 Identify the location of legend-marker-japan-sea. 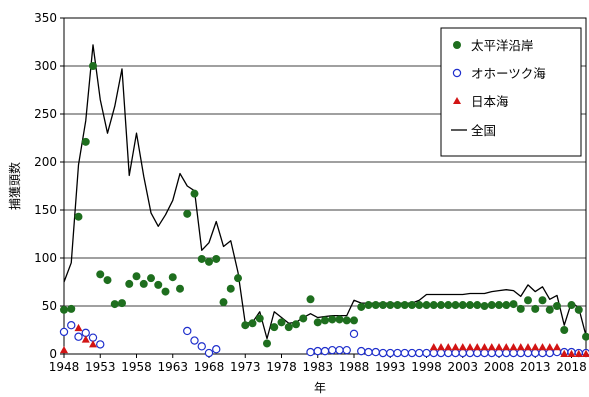
(457, 100).